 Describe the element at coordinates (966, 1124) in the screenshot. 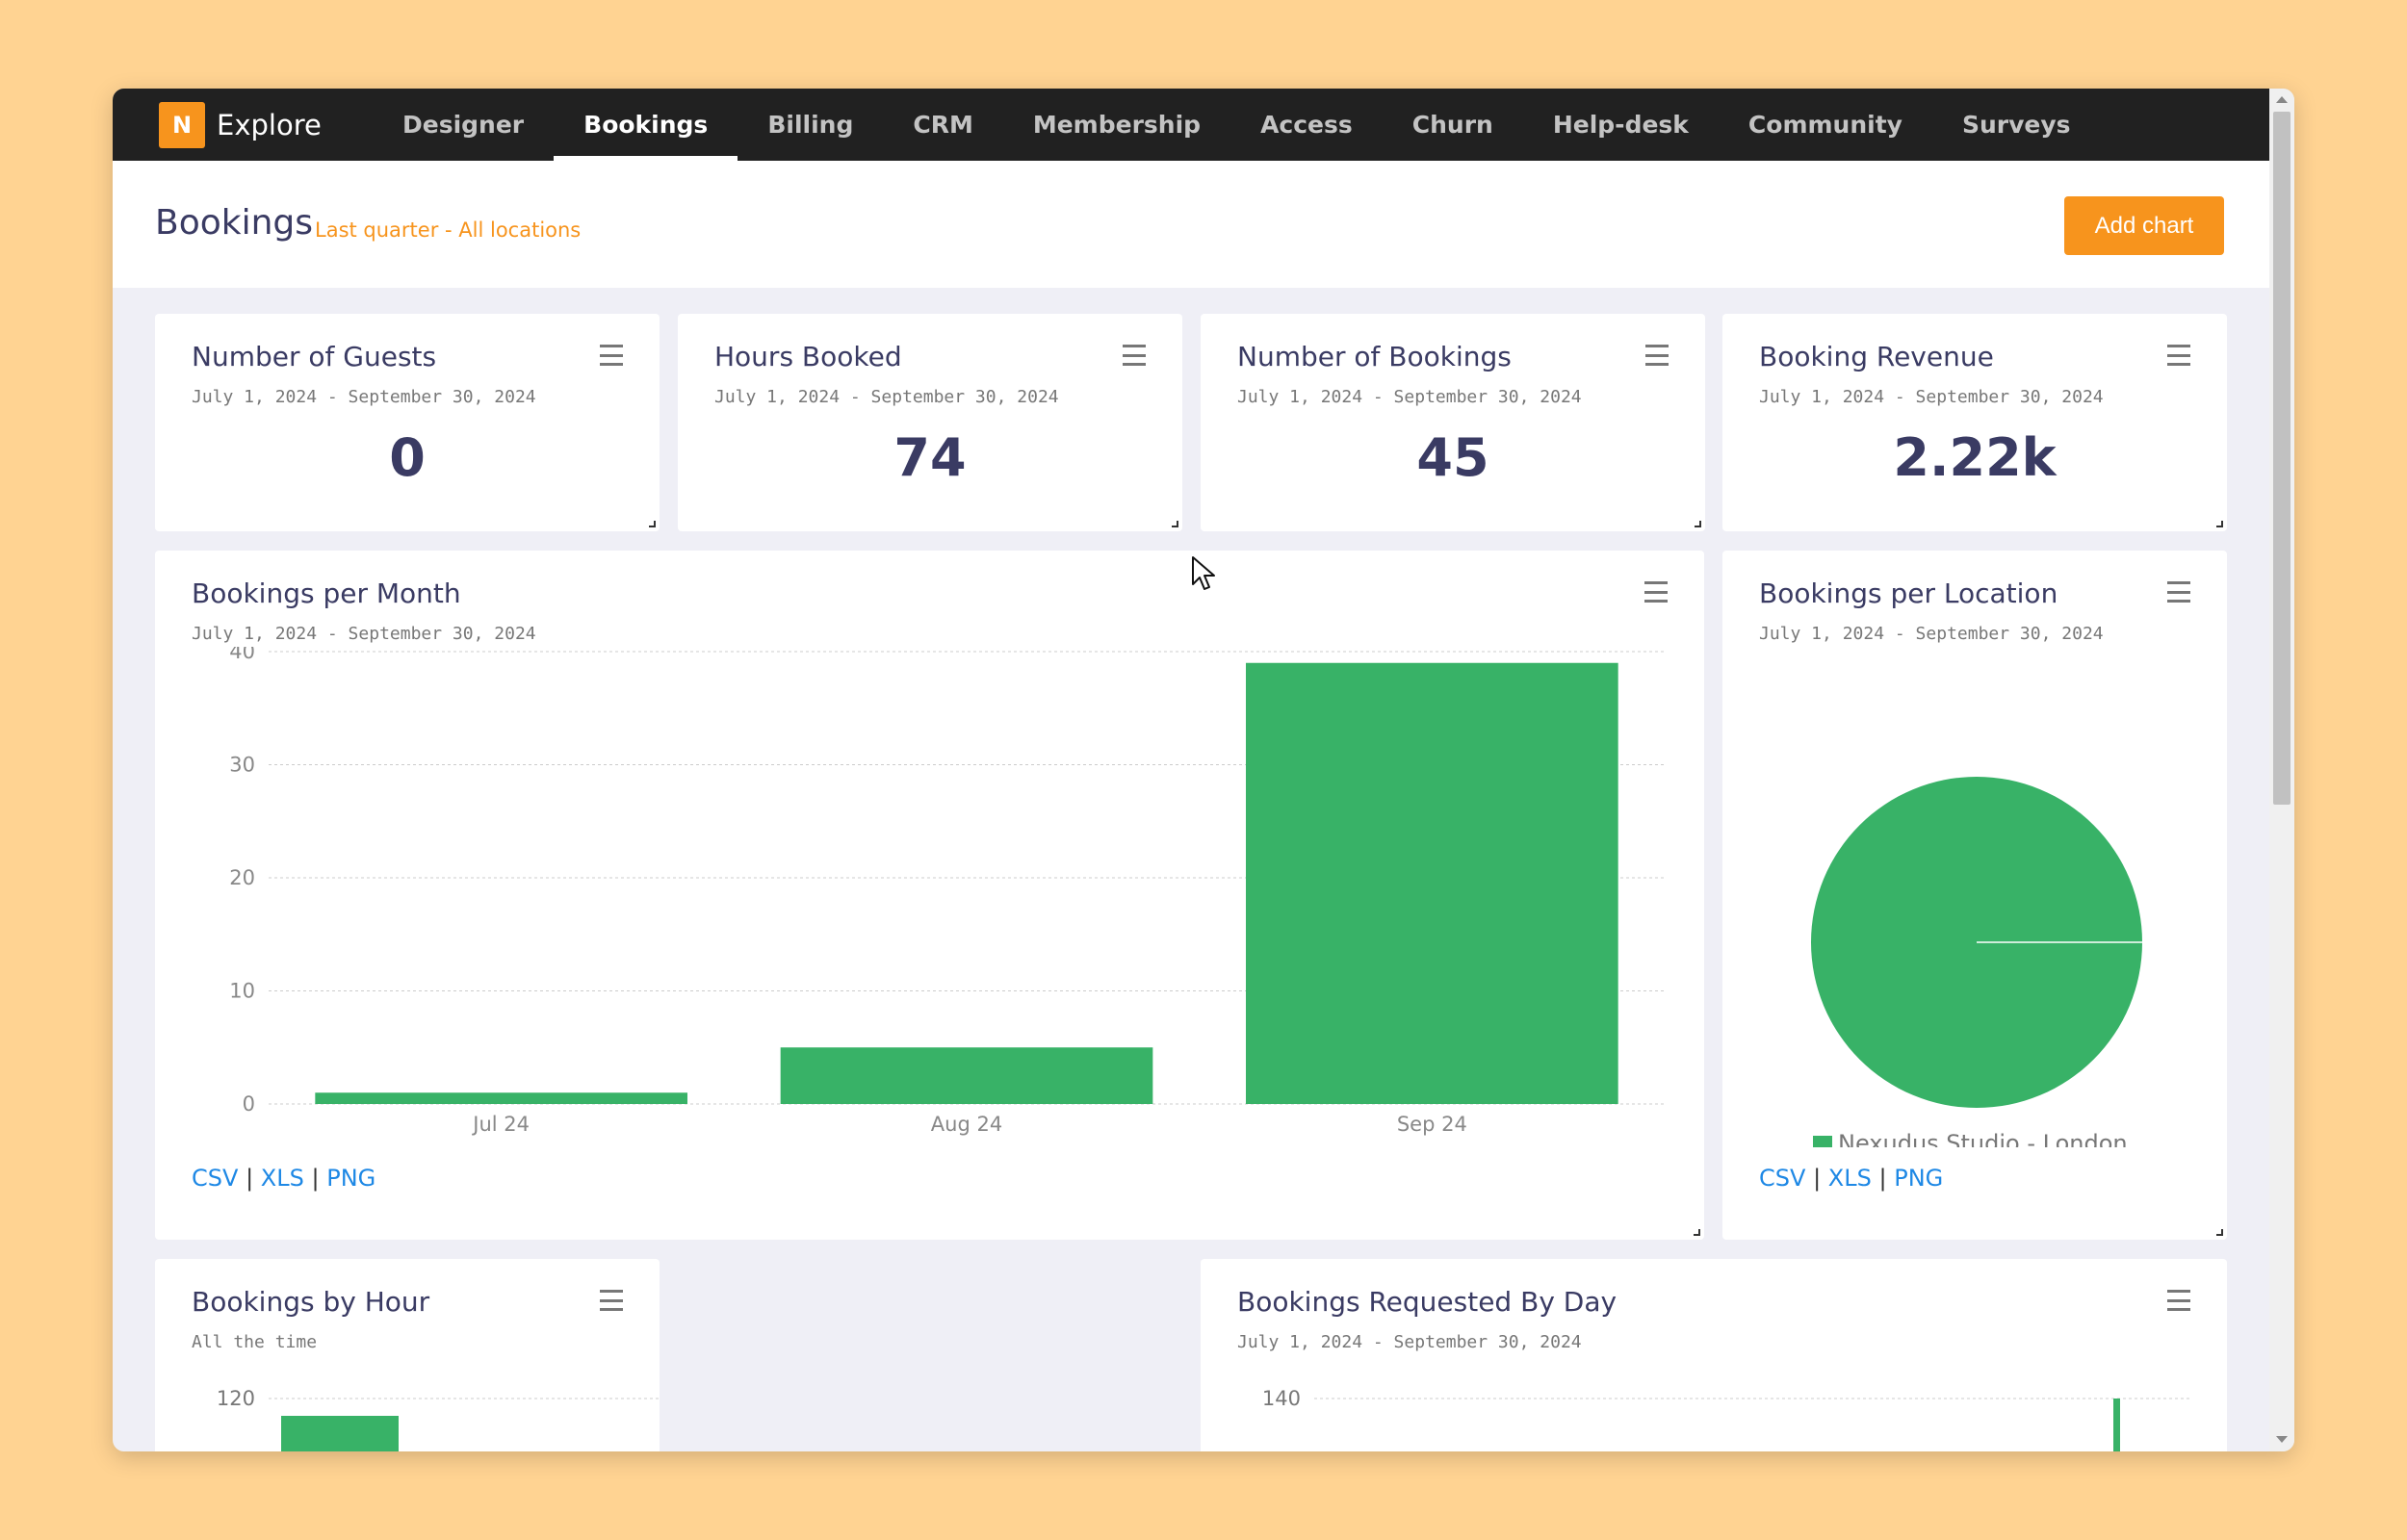

I see `x-tick-label: Aug 24` at that location.